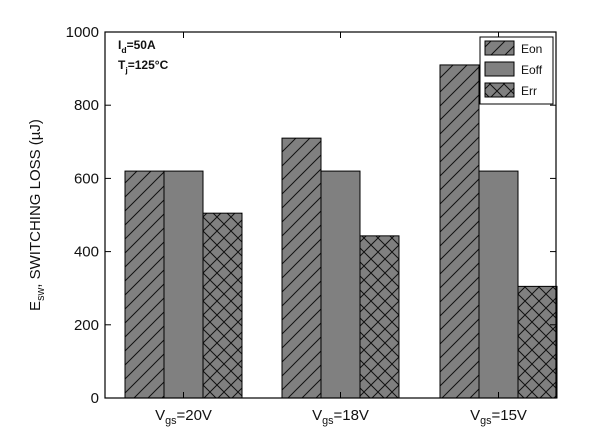  I want to click on eoff-bar-3-base, so click(498, 284).